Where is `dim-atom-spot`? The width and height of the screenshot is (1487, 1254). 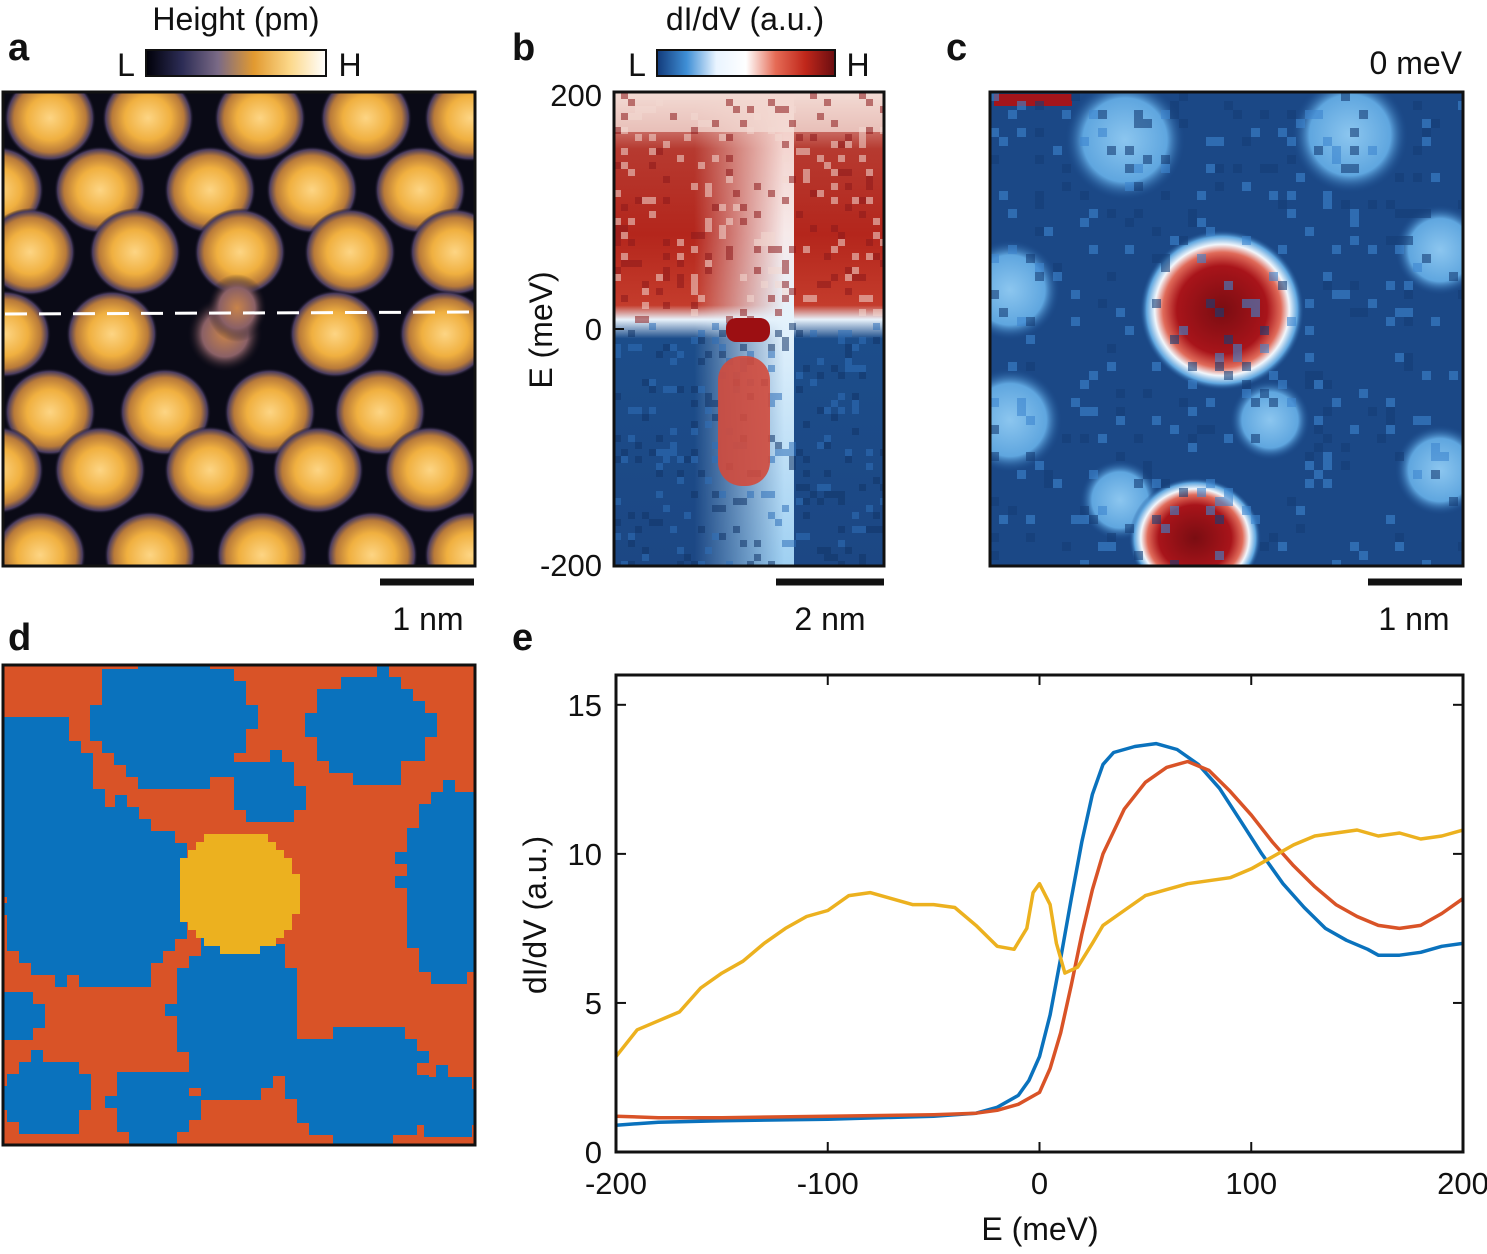
dim-atom-spot is located at coordinates (1025, 290).